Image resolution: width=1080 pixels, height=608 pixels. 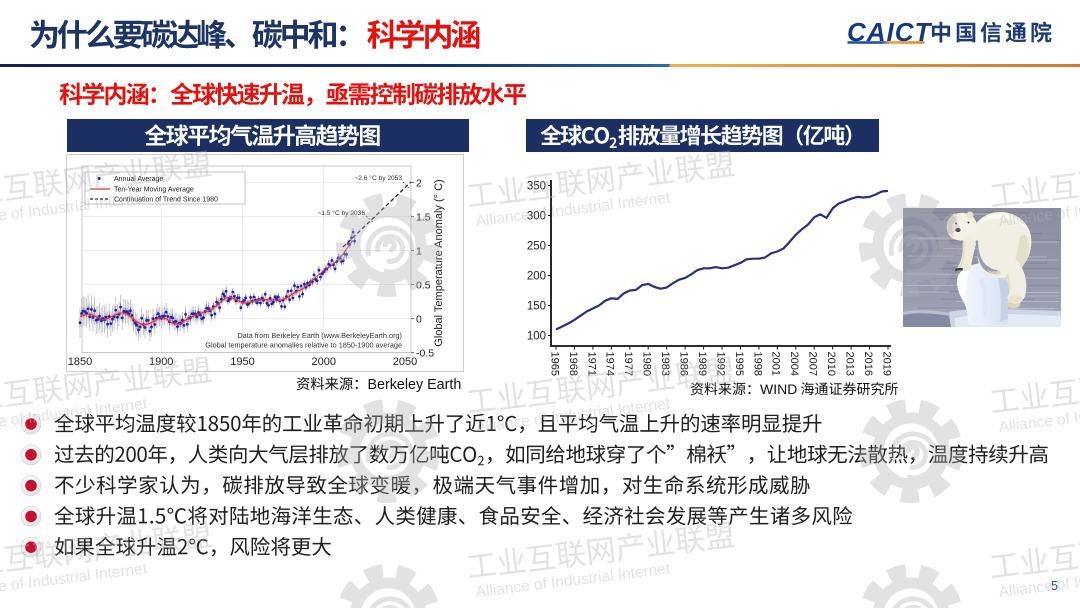 I want to click on svg-text: 2001, so click(x=776, y=364).